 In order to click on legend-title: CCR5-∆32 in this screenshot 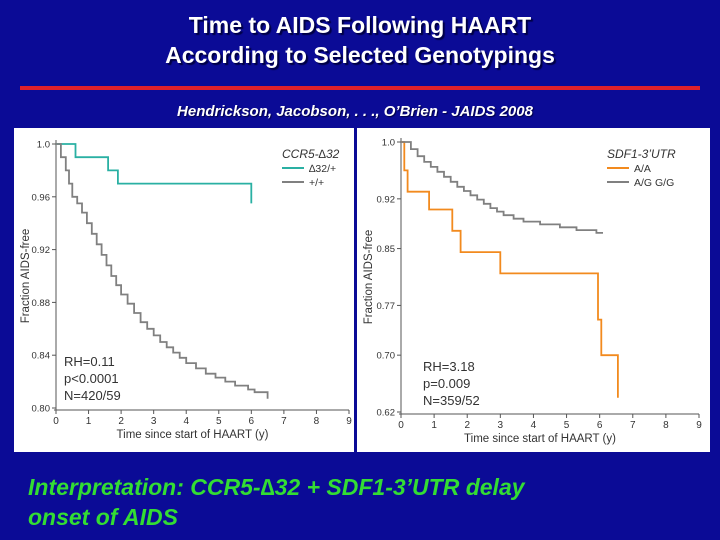, I will do `click(311, 154)`.